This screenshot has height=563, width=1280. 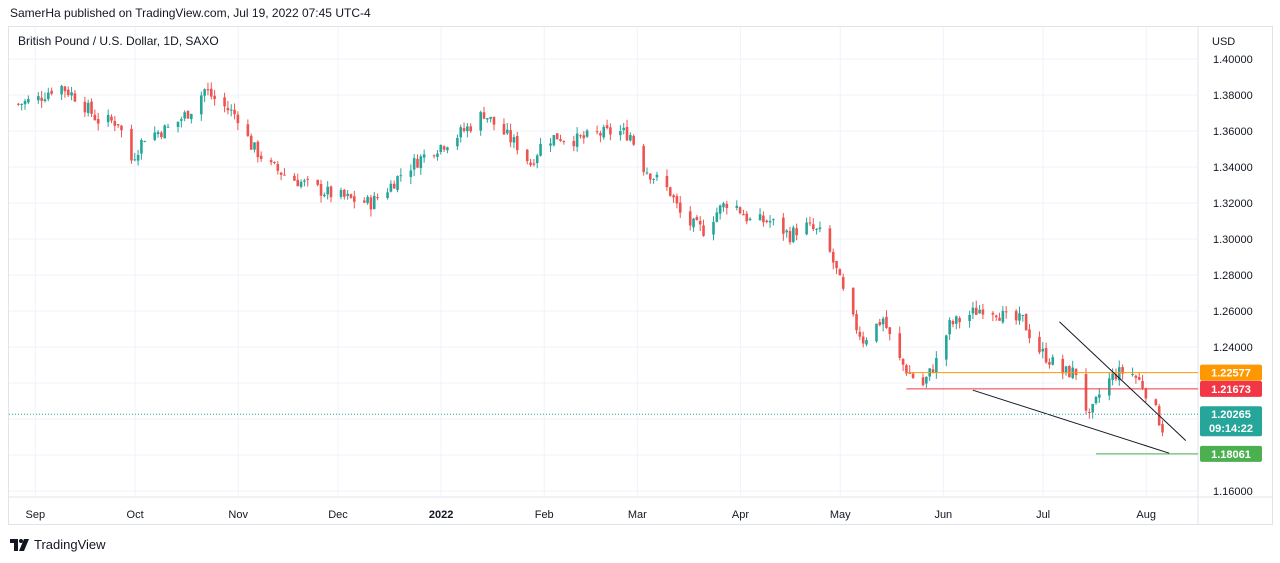 I want to click on date-tick-label: Nov, so click(x=238, y=515).